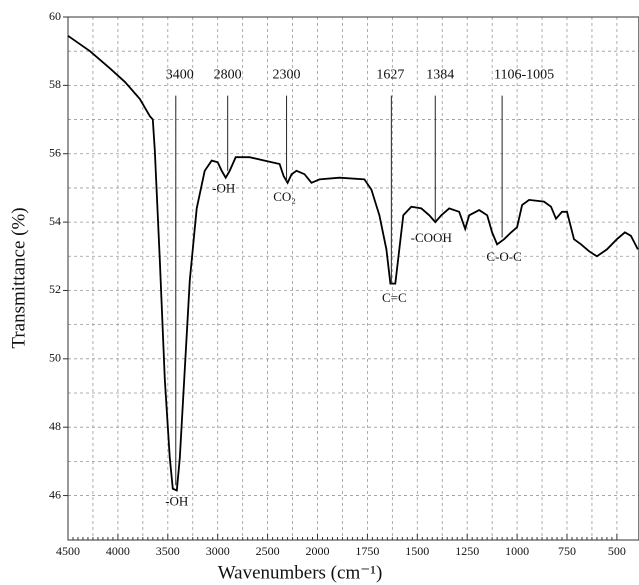  What do you see at coordinates (218, 551) in the screenshot?
I see `x-tick-label: 3000` at bounding box center [218, 551].